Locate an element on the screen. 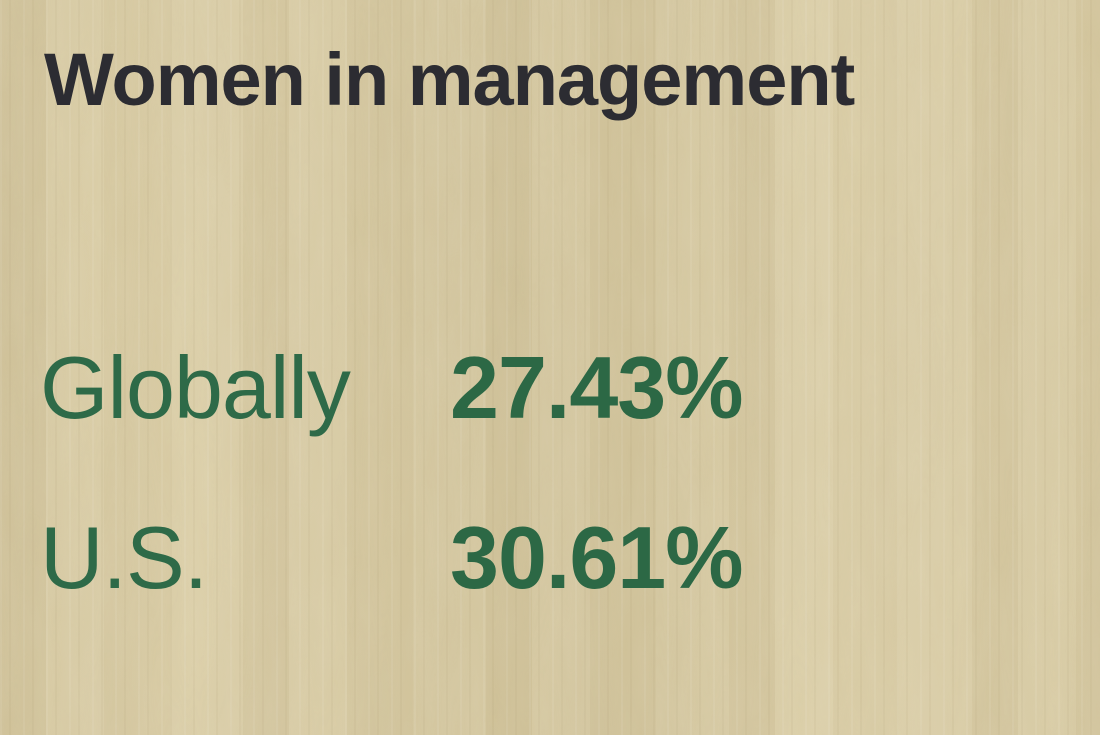 The image size is (1100, 735). stat-value-globally: 27.43% is located at coordinates (596, 387).